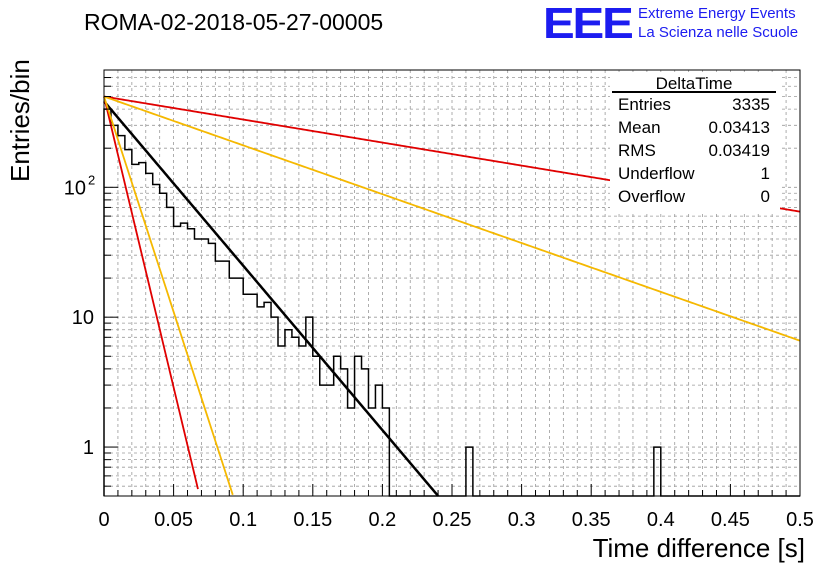 The width and height of the screenshot is (836, 572). What do you see at coordinates (522, 520) in the screenshot?
I see `x-tick-label: 0.3` at bounding box center [522, 520].